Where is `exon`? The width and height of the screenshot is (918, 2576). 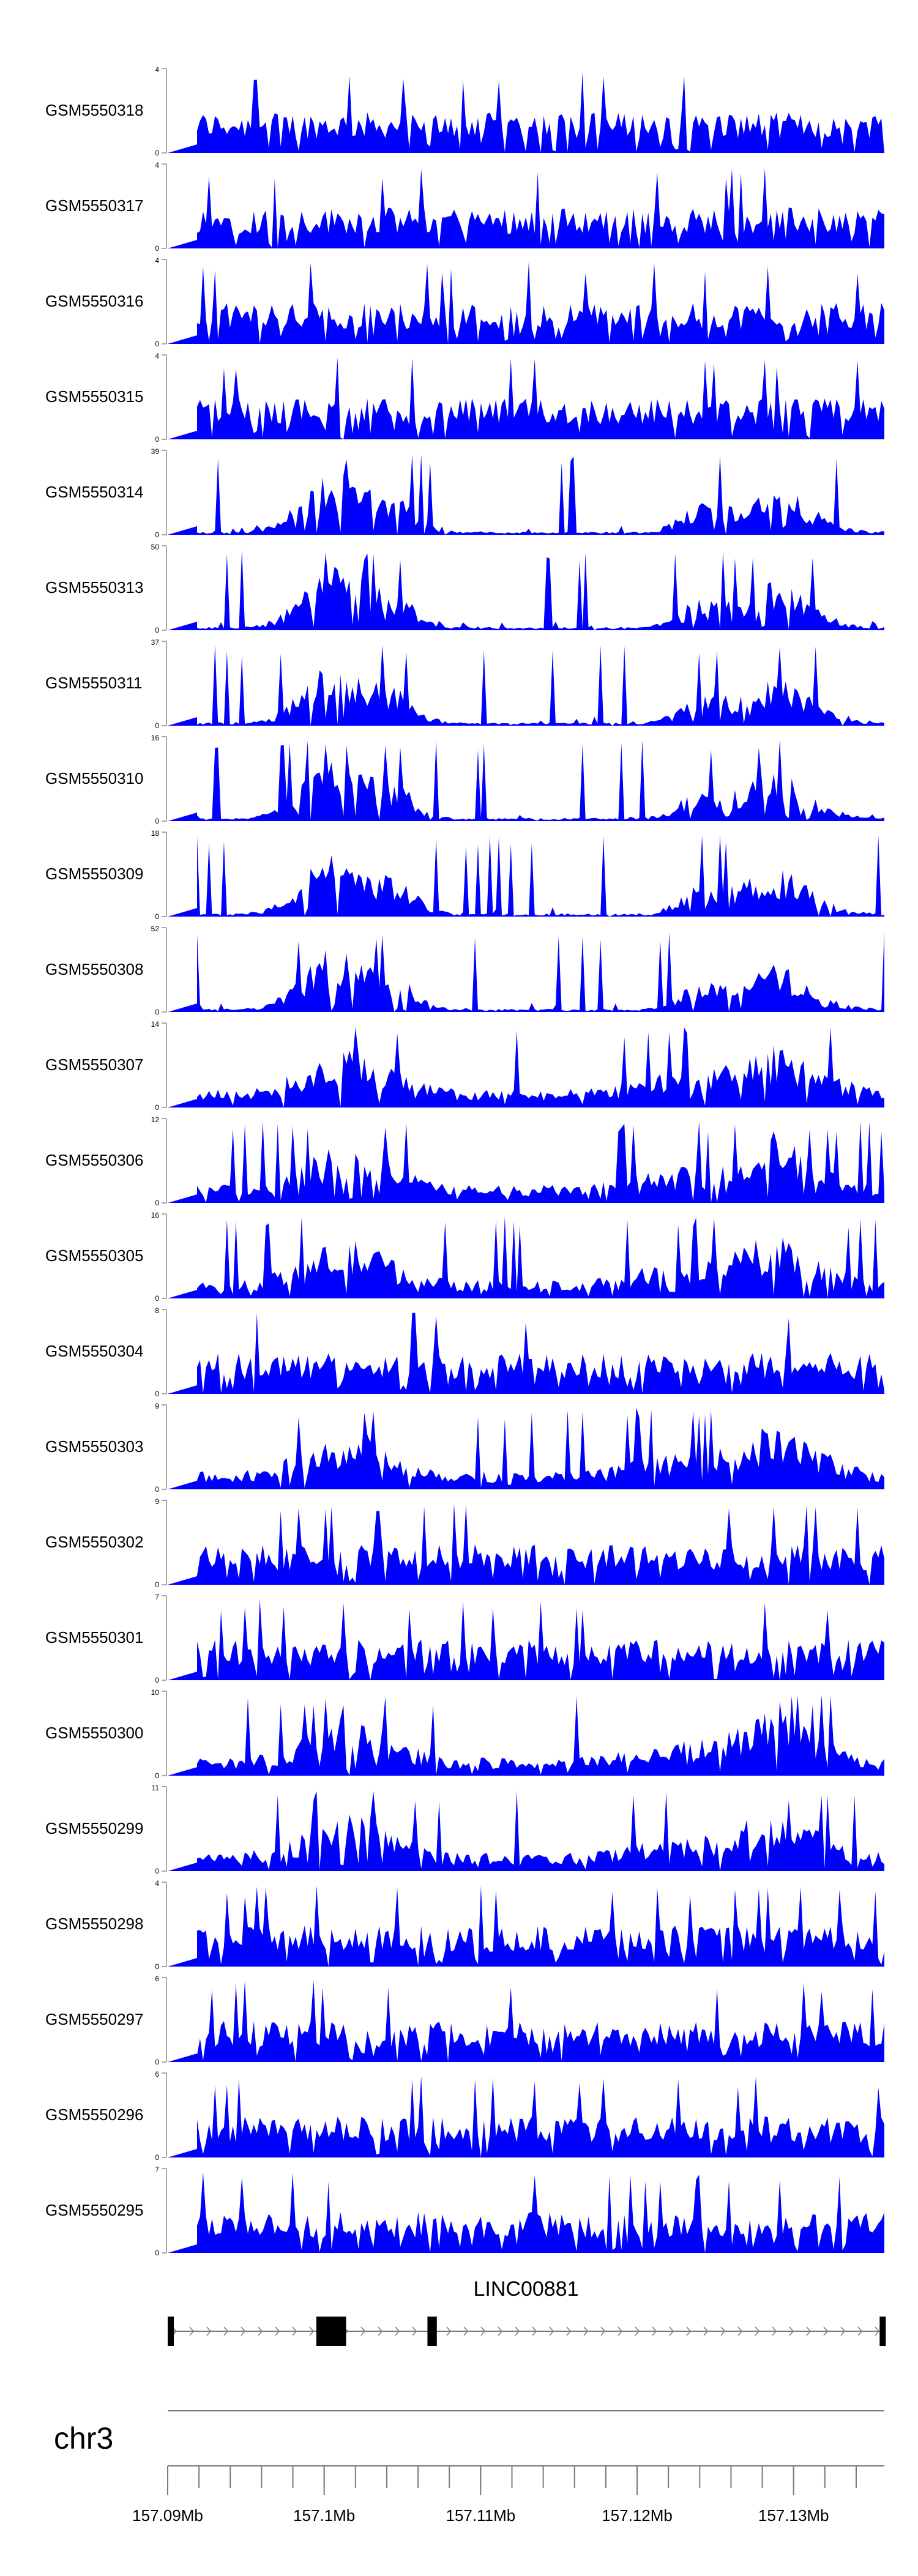 exon is located at coordinates (331, 2331).